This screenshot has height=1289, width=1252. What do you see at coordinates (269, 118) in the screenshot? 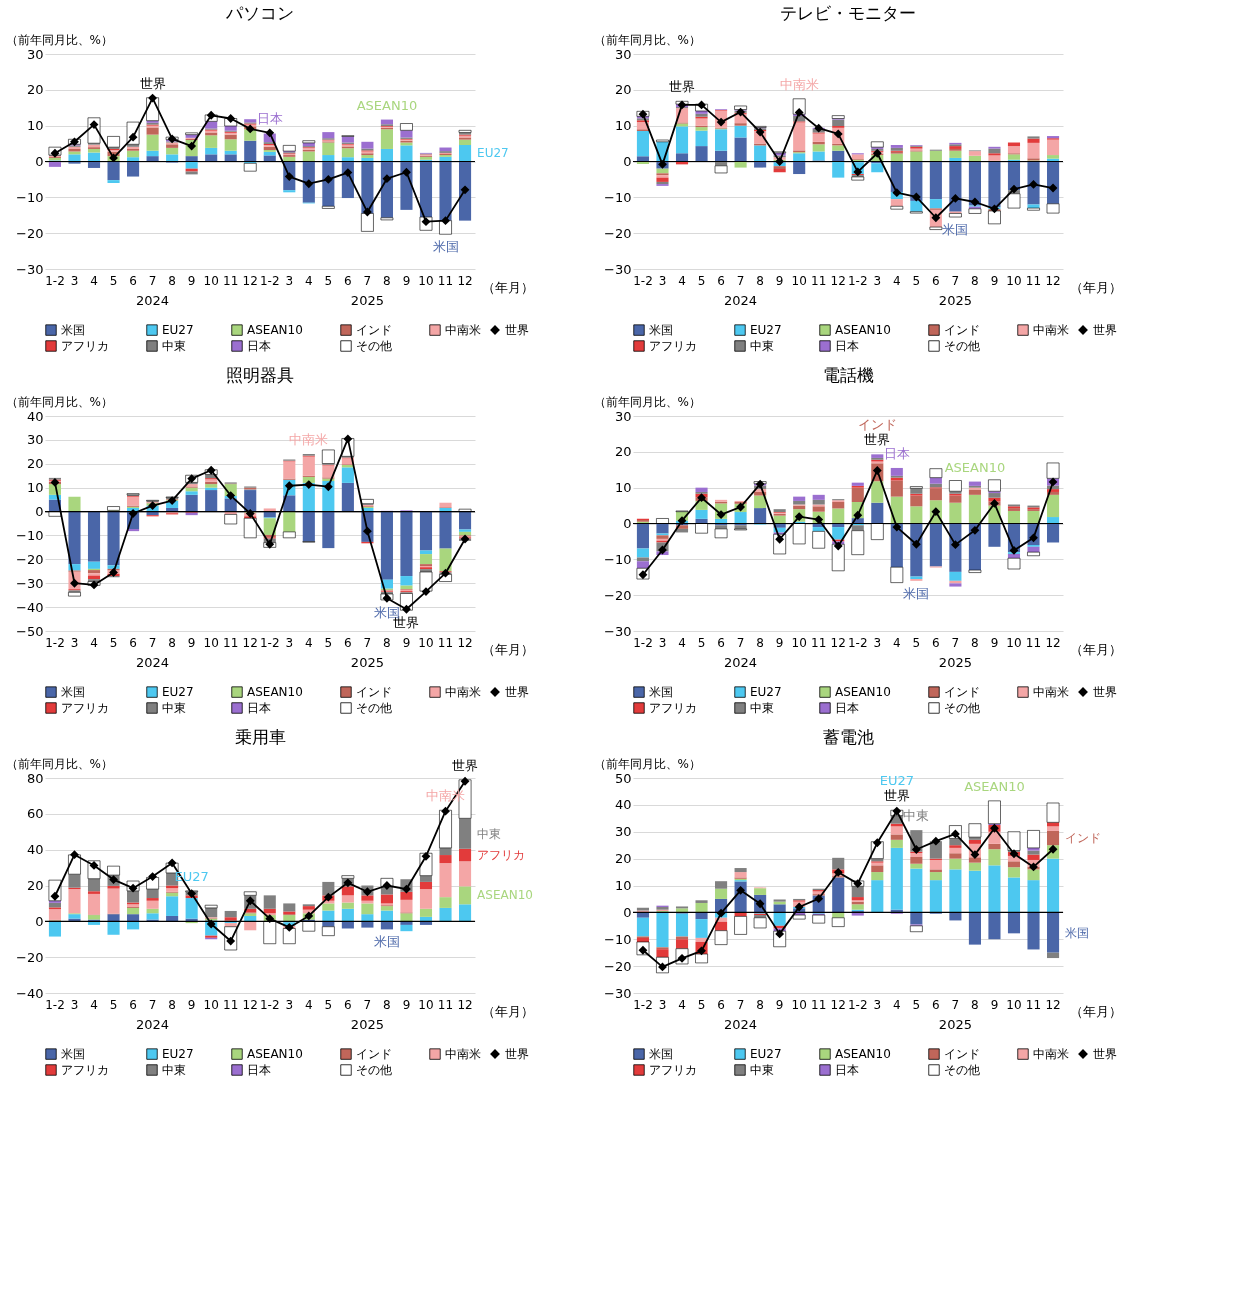
I see `annotation: 日本` at bounding box center [269, 118].